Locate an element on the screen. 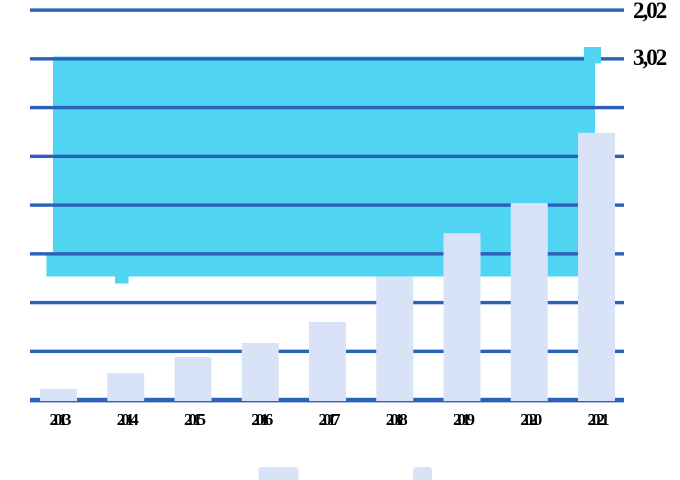  x-axis-label: 2018 is located at coordinates (396, 419).